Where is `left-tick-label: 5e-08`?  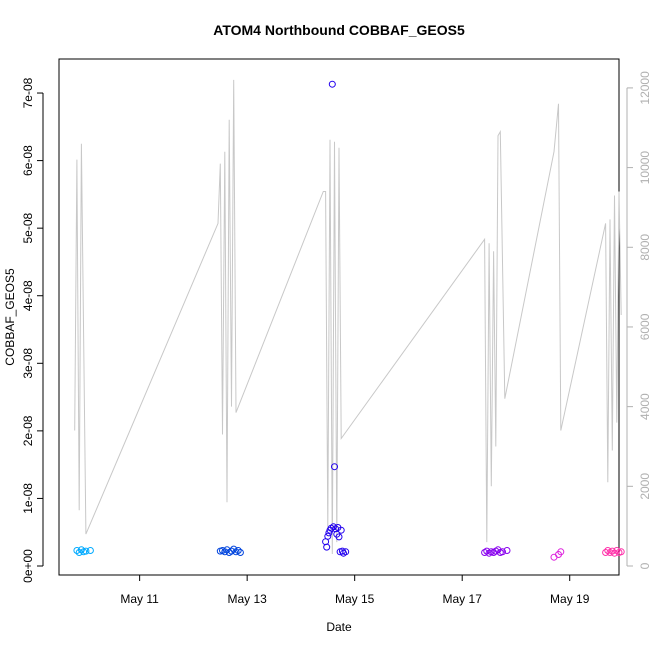
left-tick-label: 5e-08 is located at coordinates (28, 227).